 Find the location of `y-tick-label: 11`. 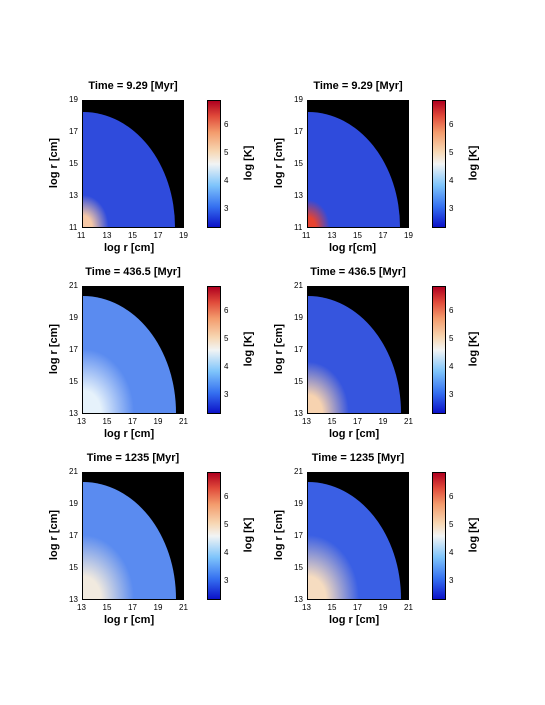

y-tick-label: 11 is located at coordinates (298, 227).